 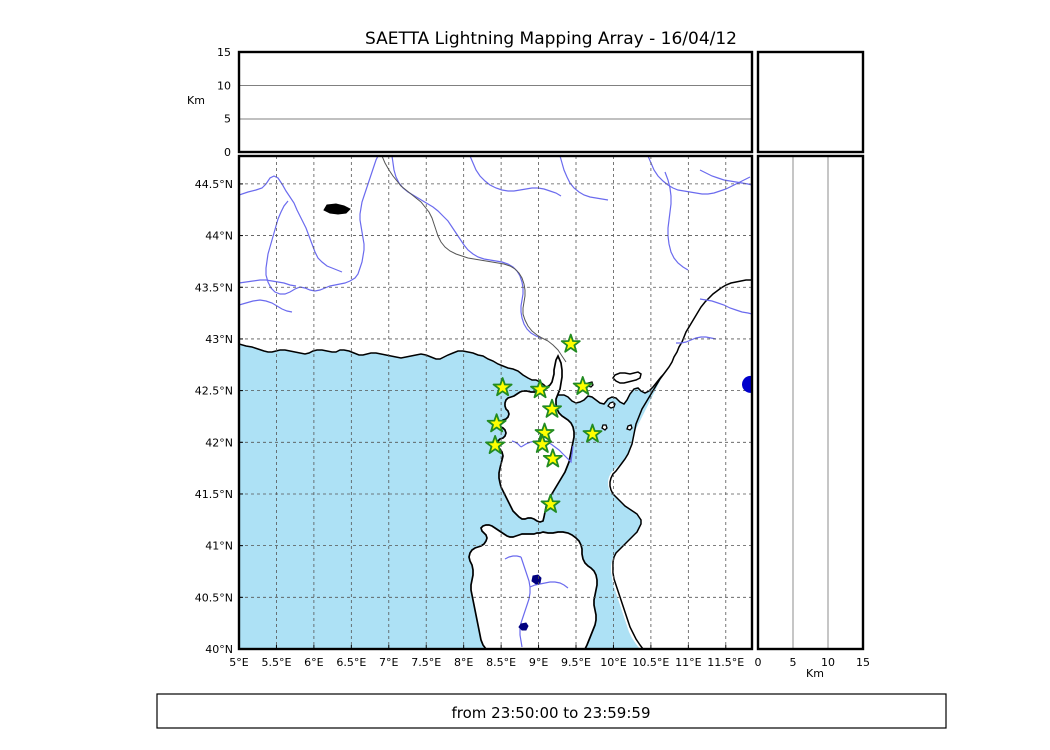 I want to click on time-range-label: from 23:50:00 to 23:59:59, so click(x=550, y=713).